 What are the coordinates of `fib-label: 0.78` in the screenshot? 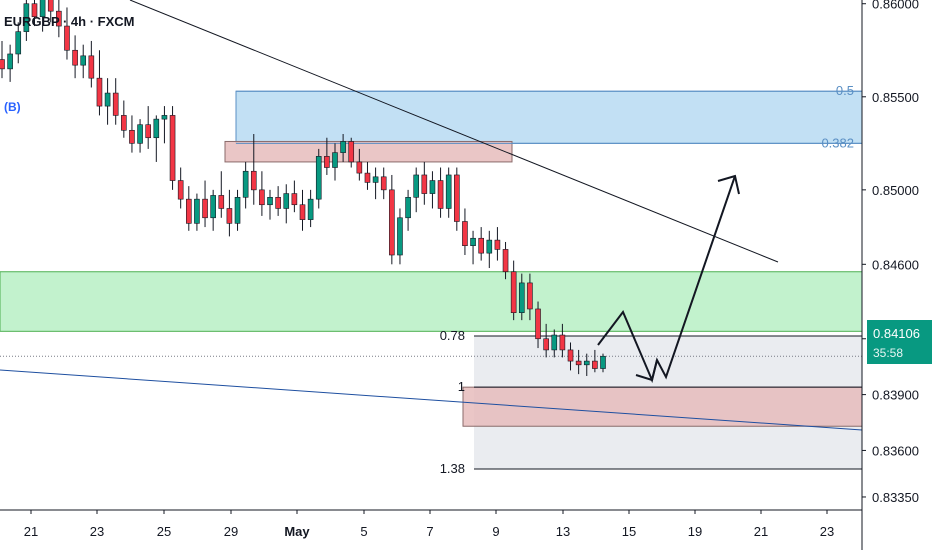 It's located at (452, 335).